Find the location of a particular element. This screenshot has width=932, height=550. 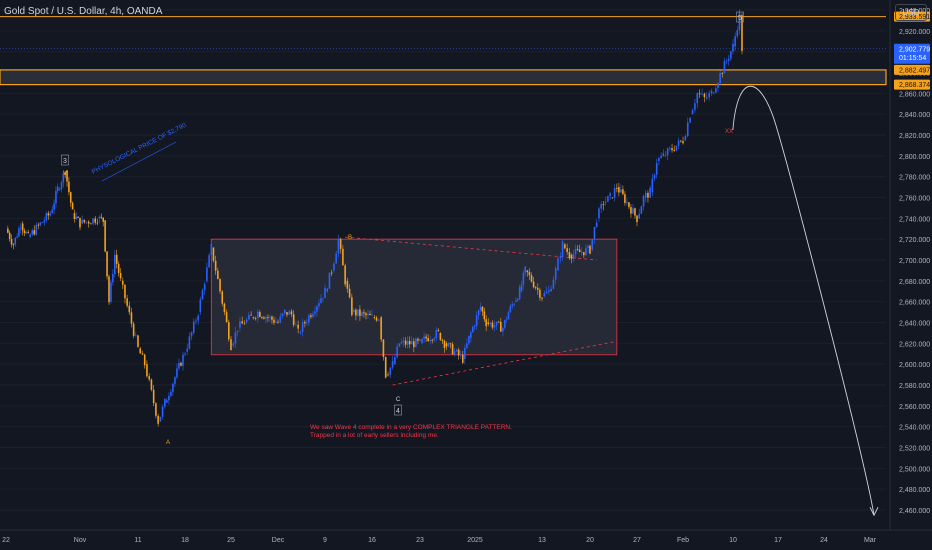

y-tick-label: 2,580.000 is located at coordinates (914, 386).